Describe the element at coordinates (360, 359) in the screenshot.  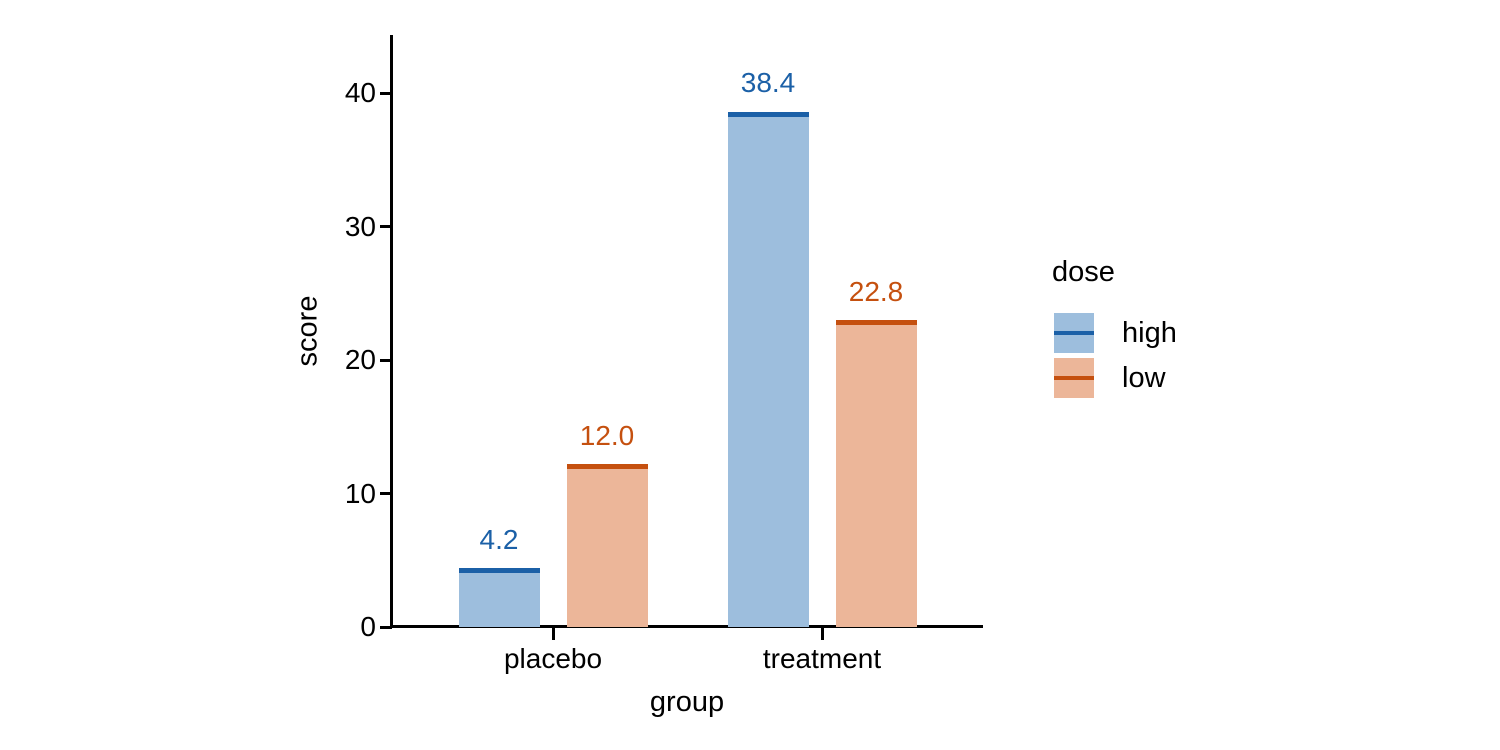
I see `y-tick-label: 20` at that location.